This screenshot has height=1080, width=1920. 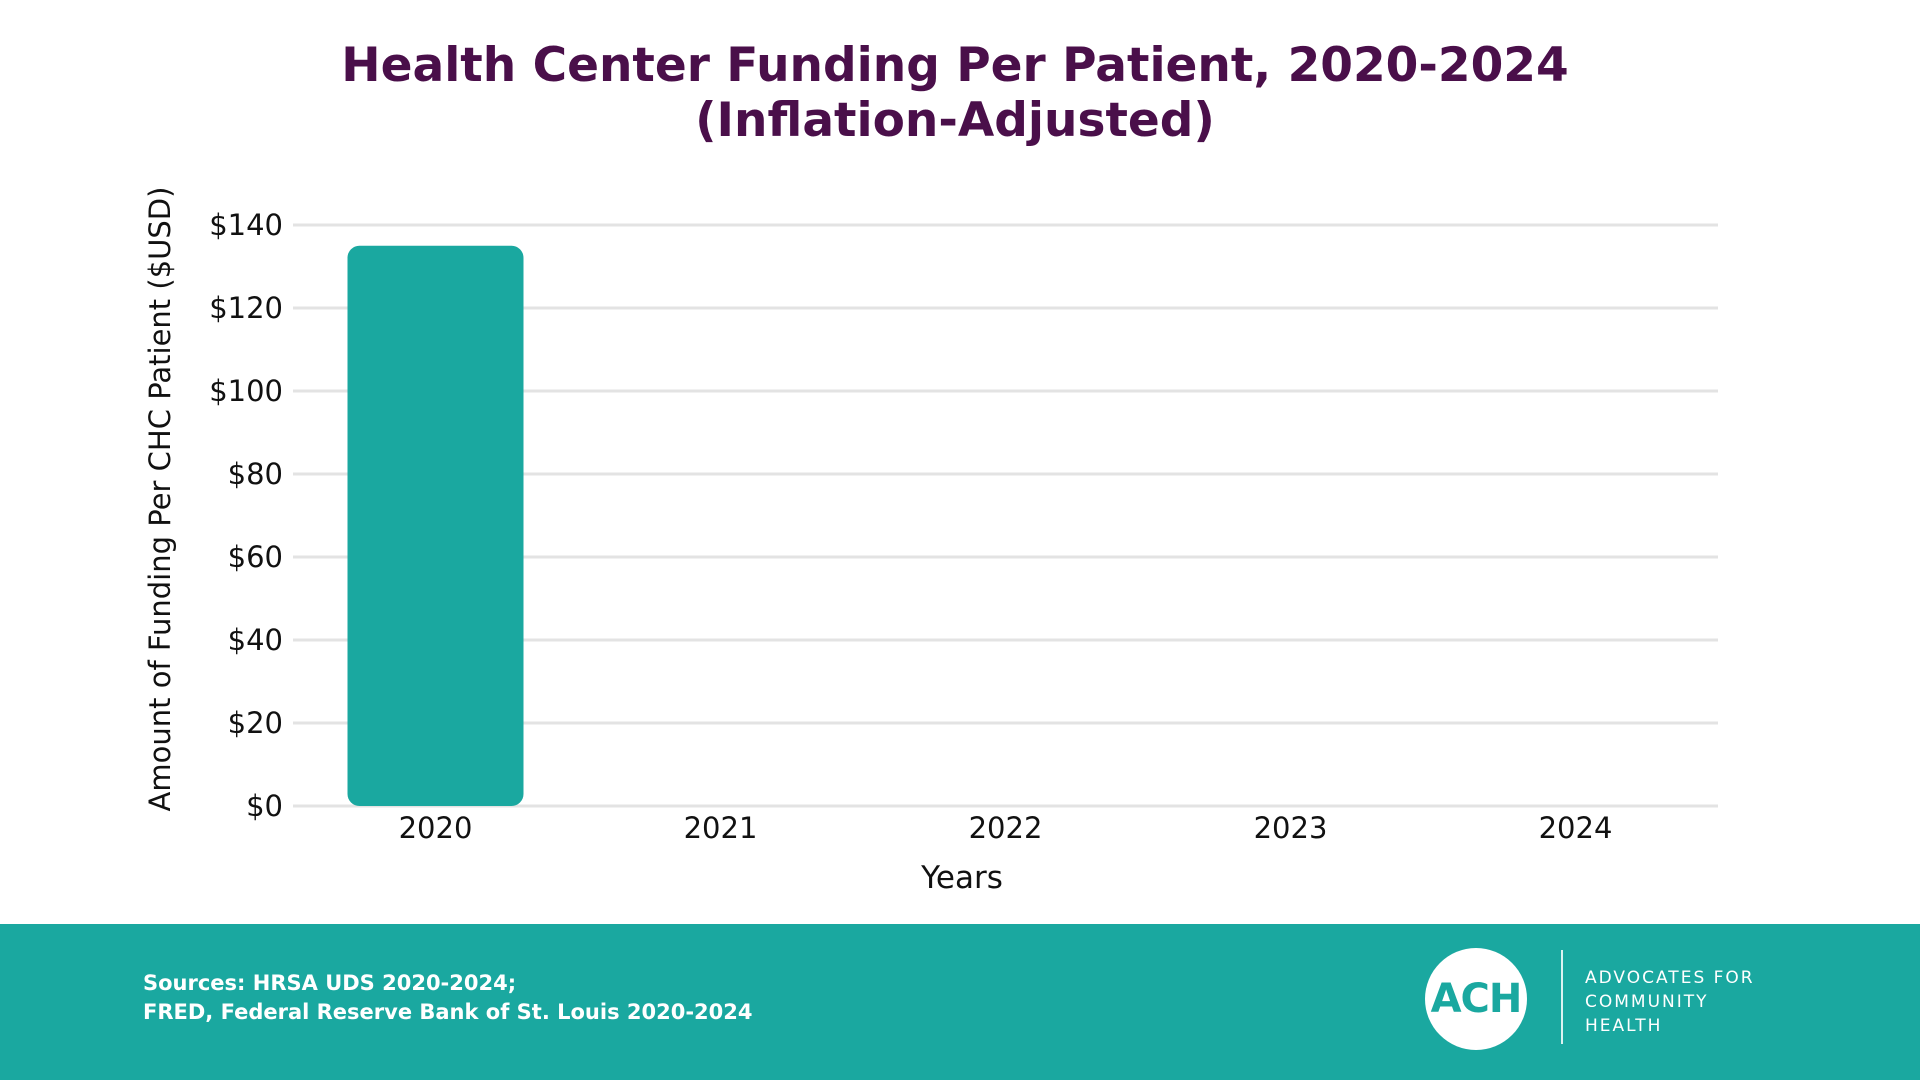 What do you see at coordinates (955, 120) in the screenshot?
I see `chart-title-line-2: (Inflation-Adjusted)` at bounding box center [955, 120].